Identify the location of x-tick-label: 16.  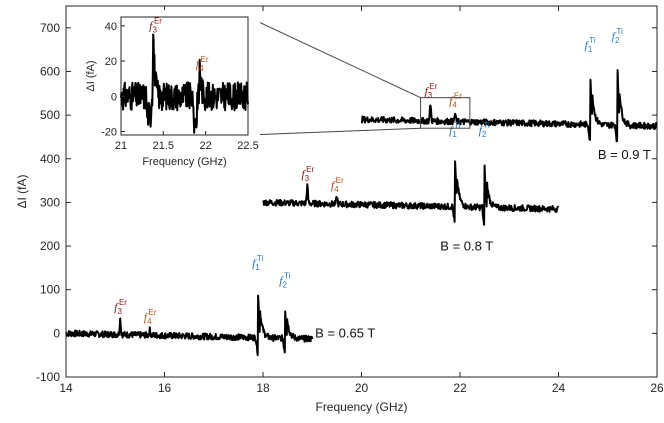
(165, 388).